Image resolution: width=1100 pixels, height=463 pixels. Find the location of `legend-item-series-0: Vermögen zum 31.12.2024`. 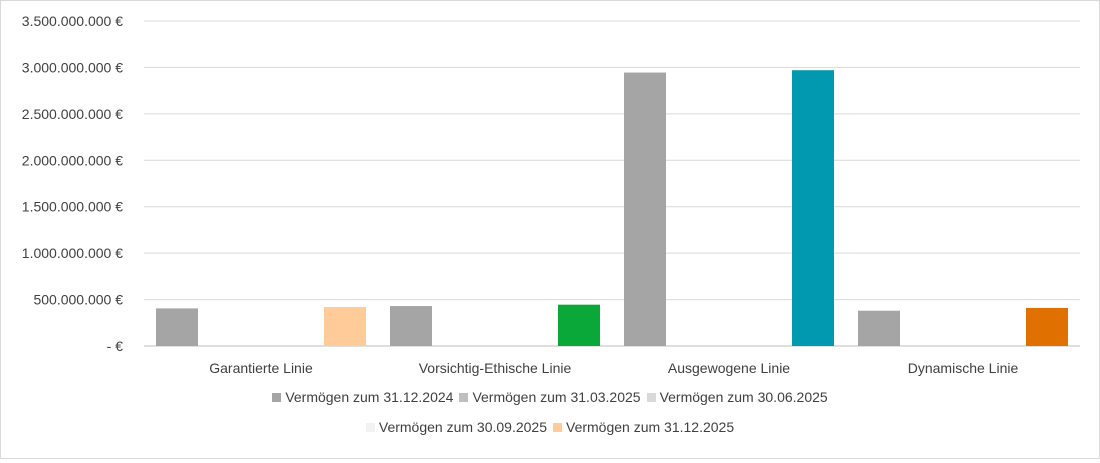

legend-item-series-0: Vermögen zum 31.12.2024 is located at coordinates (362, 397).